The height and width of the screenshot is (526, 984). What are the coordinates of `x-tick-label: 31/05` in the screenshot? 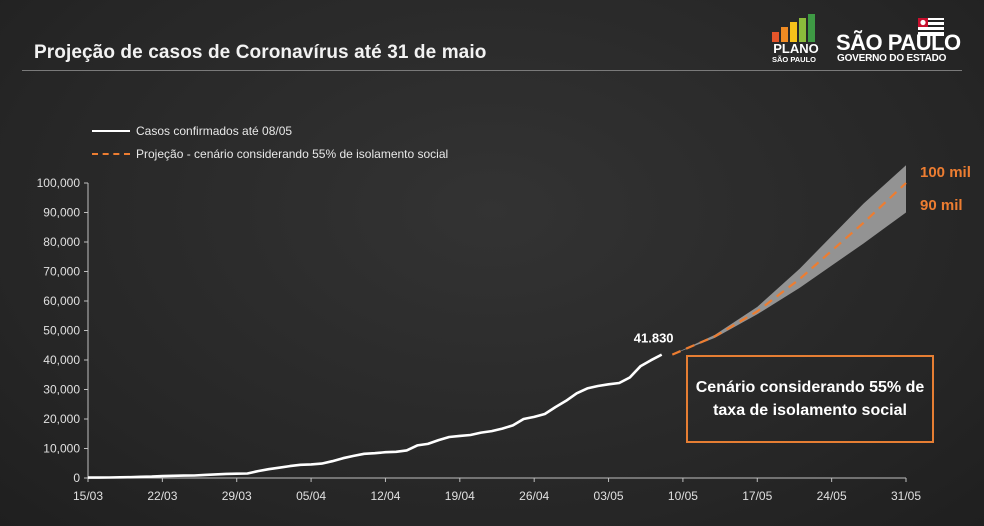 It's located at (906, 496).